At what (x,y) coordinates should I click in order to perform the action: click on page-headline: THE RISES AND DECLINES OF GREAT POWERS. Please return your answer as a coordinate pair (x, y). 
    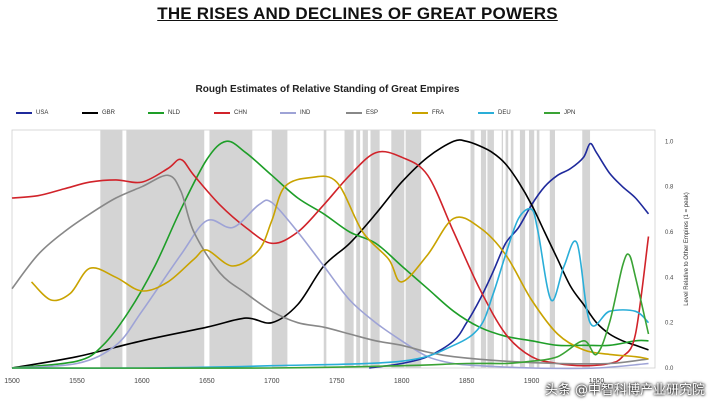
    Looking at the image, I should click on (357, 13).